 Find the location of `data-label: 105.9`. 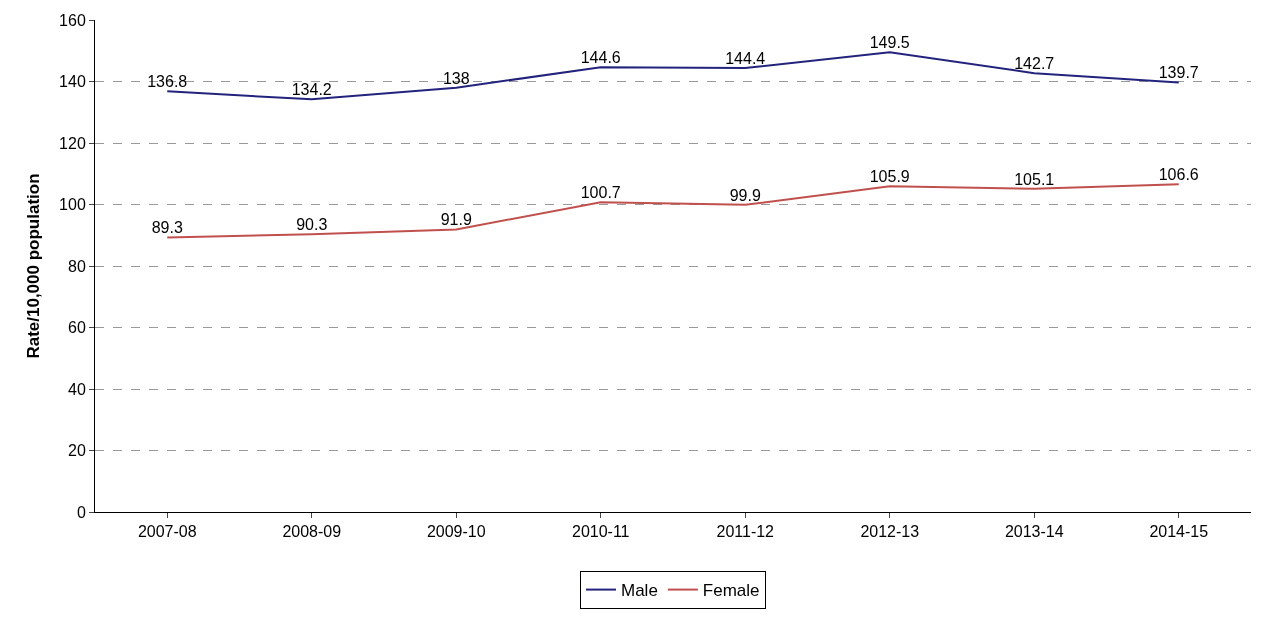

data-label: 105.9 is located at coordinates (889, 177).